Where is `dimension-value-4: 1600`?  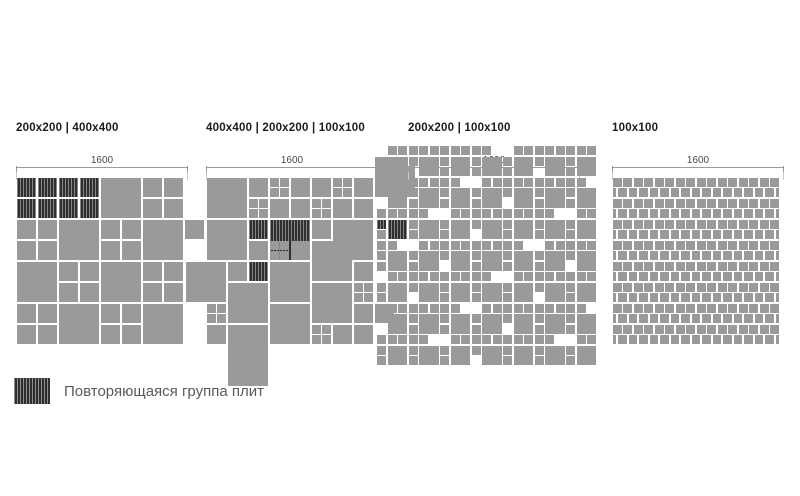 dimension-value-4: 1600 is located at coordinates (698, 160).